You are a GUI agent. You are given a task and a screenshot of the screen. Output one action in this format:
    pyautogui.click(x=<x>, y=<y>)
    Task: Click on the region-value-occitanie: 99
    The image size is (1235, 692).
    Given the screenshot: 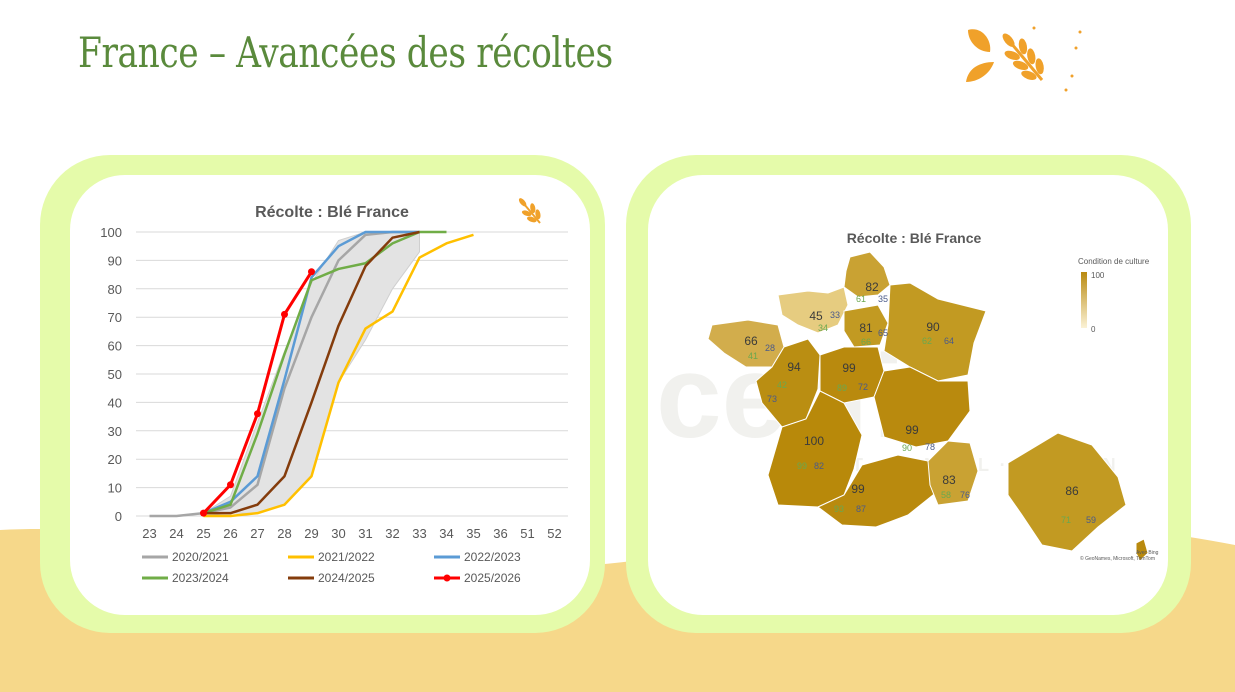 What is the action you would take?
    pyautogui.click(x=858, y=489)
    